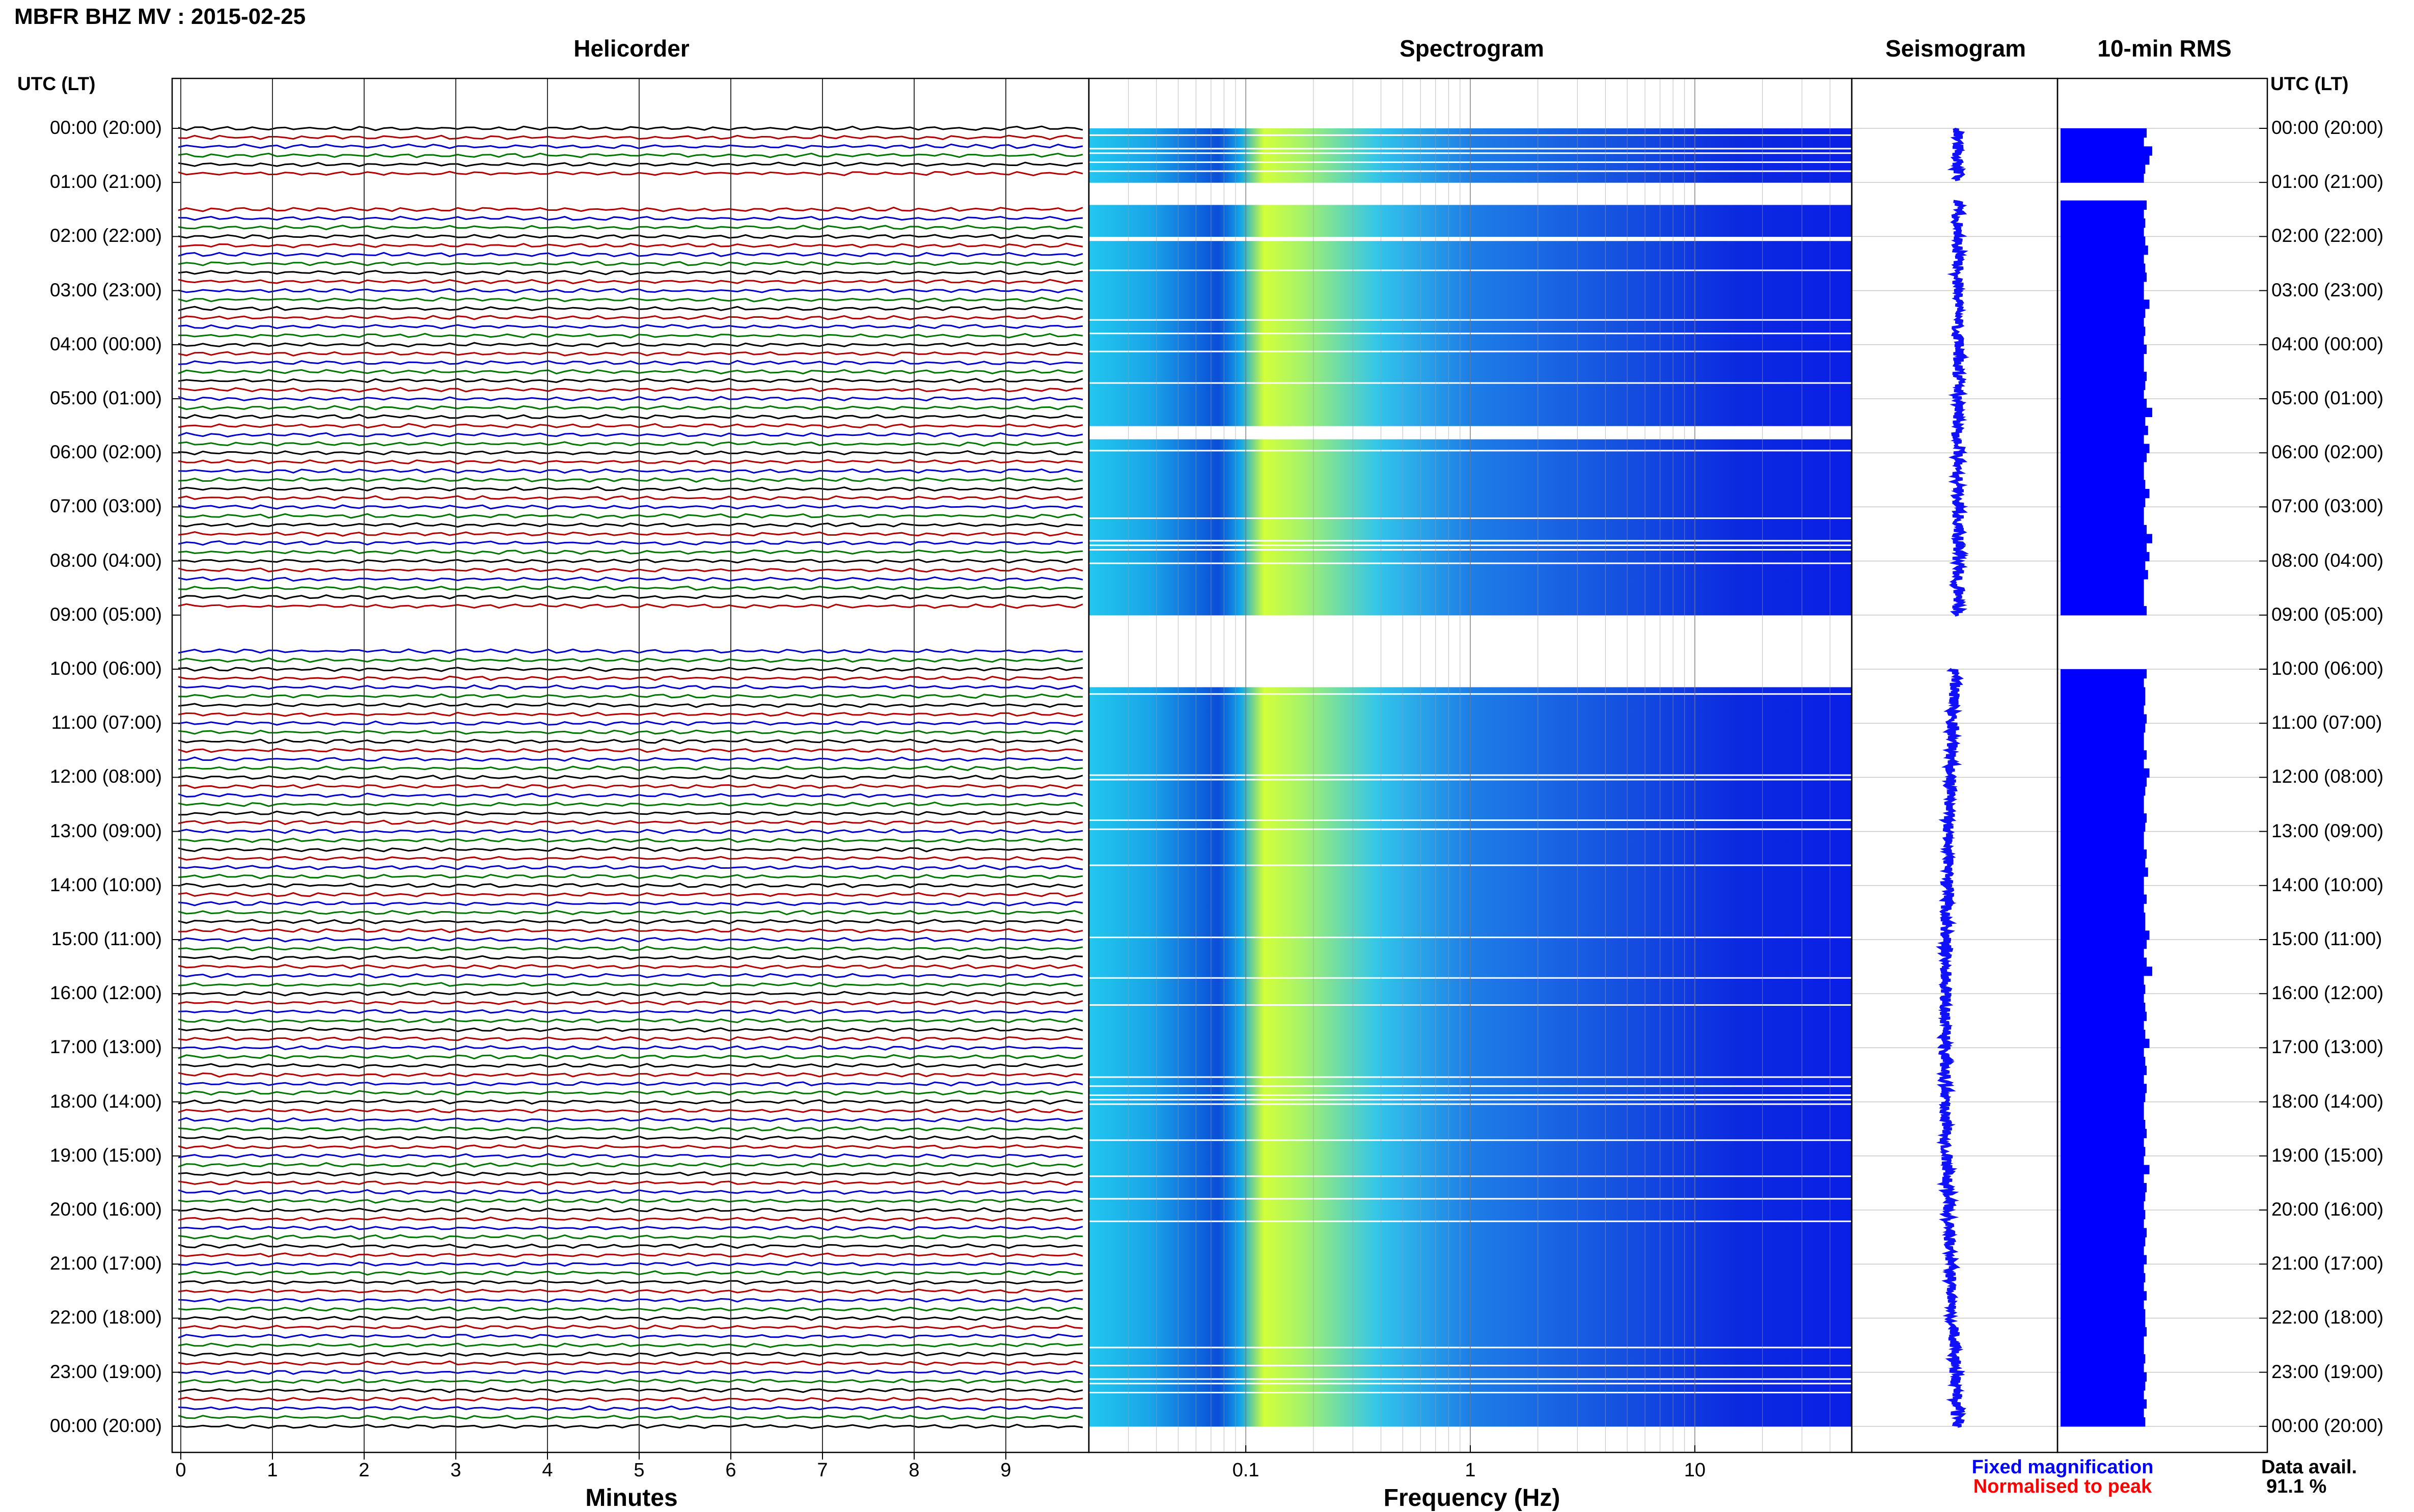 This screenshot has height=1512, width=2414. What do you see at coordinates (105, 506) in the screenshot?
I see `time-label-left: 07:00 (03:00)` at bounding box center [105, 506].